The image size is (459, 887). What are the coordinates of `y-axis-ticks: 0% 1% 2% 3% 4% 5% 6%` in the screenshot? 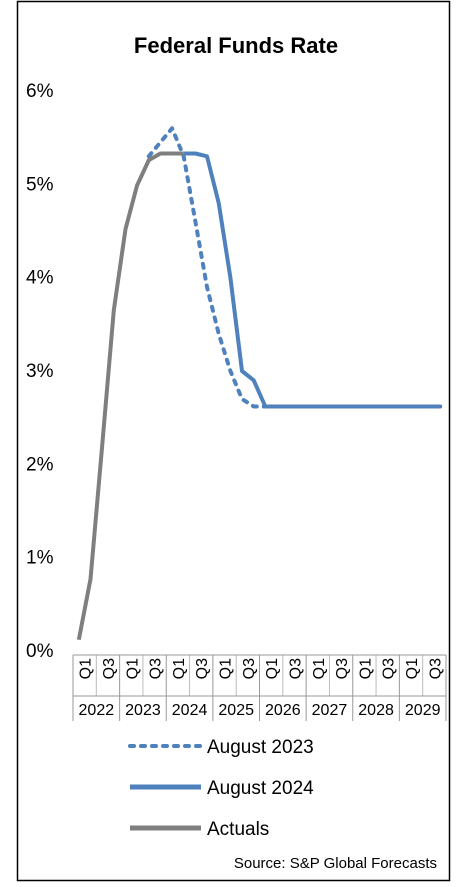 It's located at (40, 371).